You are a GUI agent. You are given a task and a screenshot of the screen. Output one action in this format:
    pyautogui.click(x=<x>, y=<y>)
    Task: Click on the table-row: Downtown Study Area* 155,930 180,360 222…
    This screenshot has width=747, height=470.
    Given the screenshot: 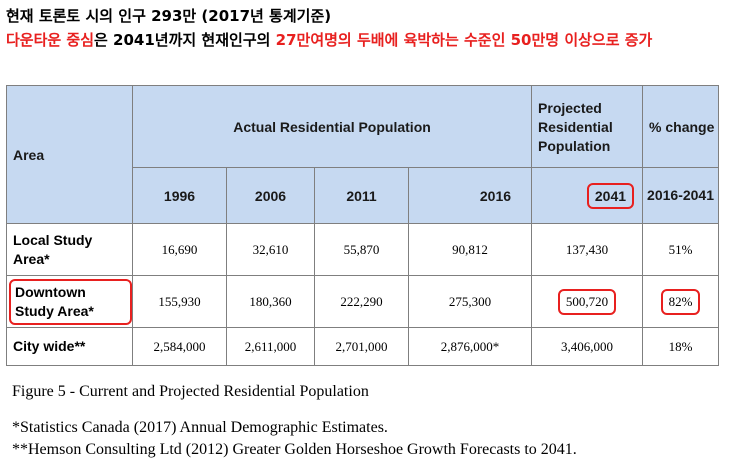 What is the action you would take?
    pyautogui.click(x=363, y=301)
    